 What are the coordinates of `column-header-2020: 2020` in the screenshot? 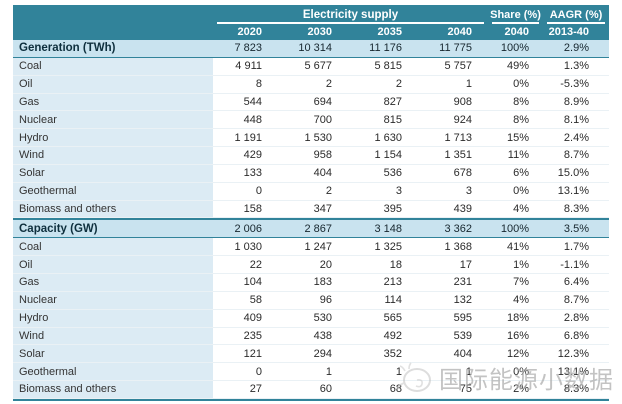 It's located at (249, 32).